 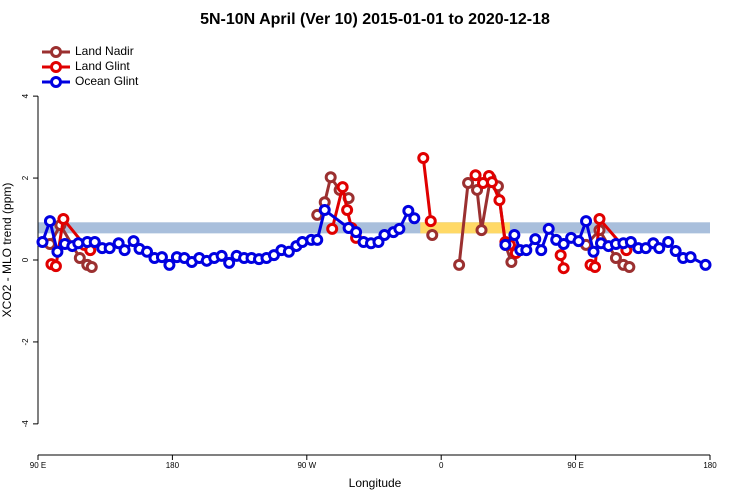 What do you see at coordinates (25, 95) in the screenshot?
I see `y-tick-label: 4` at bounding box center [25, 95].